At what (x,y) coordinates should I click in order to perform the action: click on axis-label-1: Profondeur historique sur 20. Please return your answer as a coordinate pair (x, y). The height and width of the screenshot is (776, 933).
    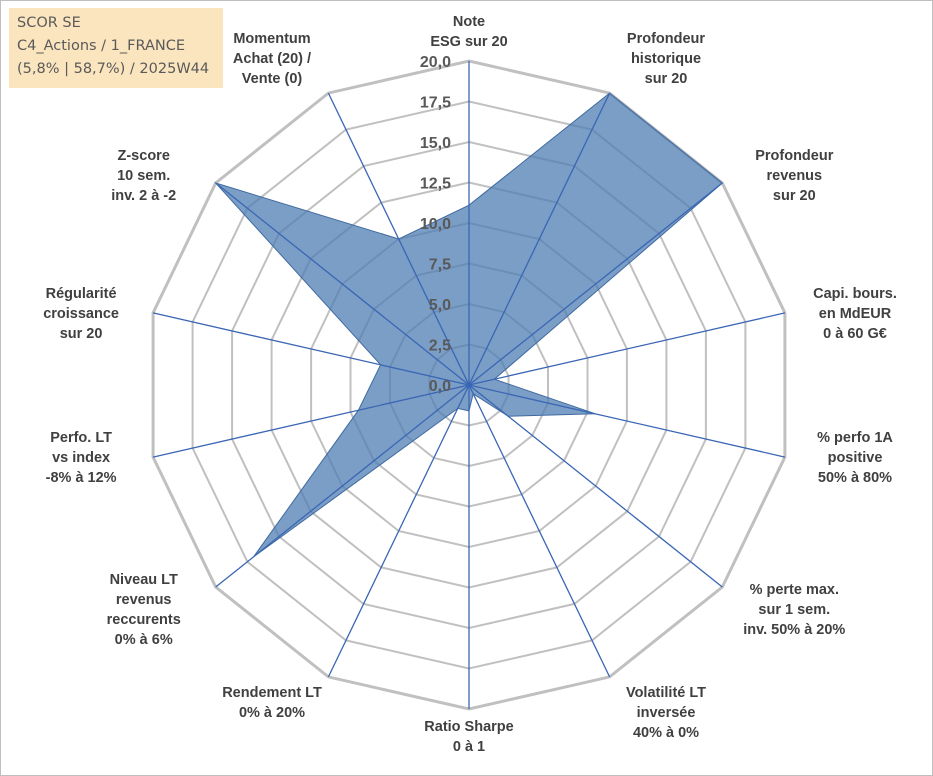
    Looking at the image, I should click on (666, 59).